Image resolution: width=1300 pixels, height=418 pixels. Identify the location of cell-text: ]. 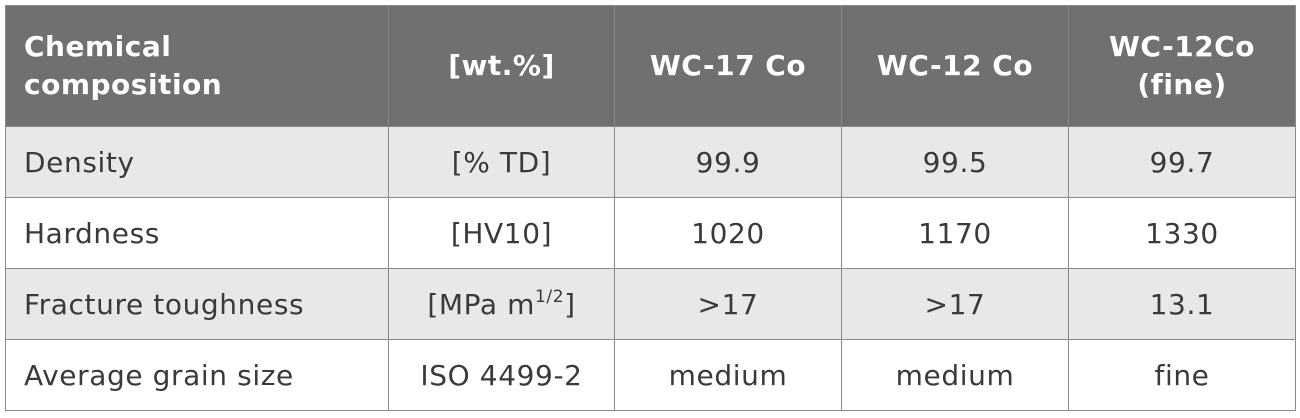
(570, 304).